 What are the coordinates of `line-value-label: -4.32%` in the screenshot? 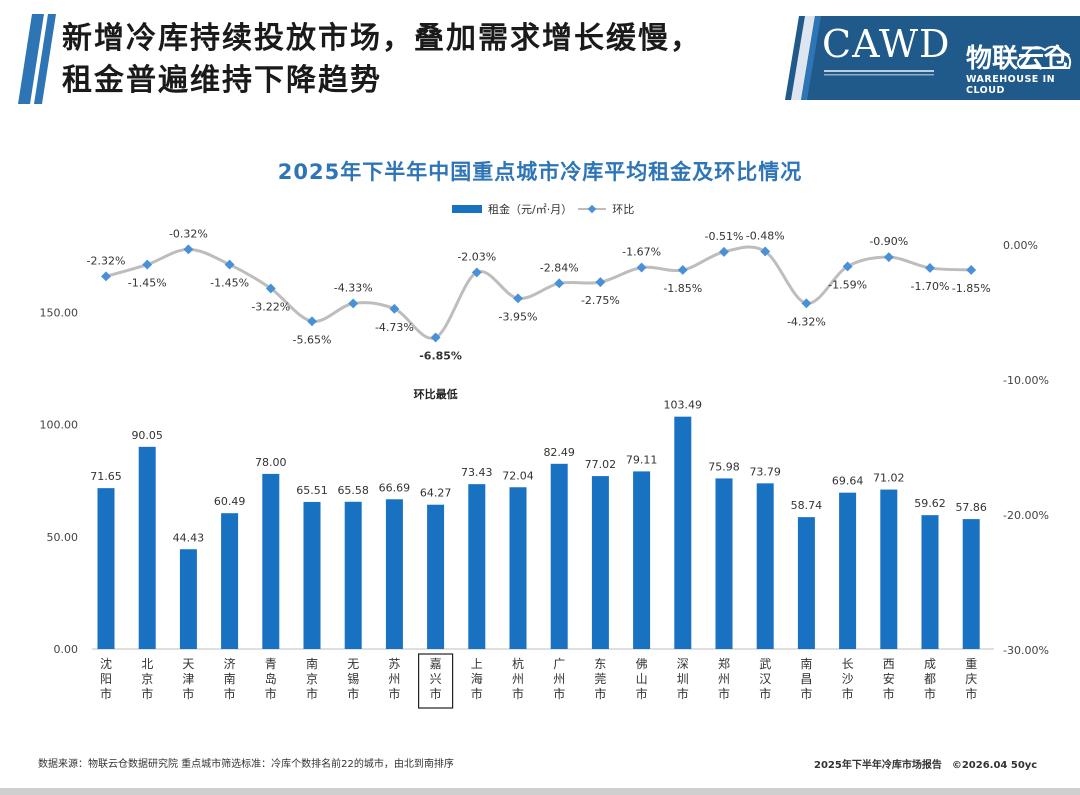 It's located at (806, 321).